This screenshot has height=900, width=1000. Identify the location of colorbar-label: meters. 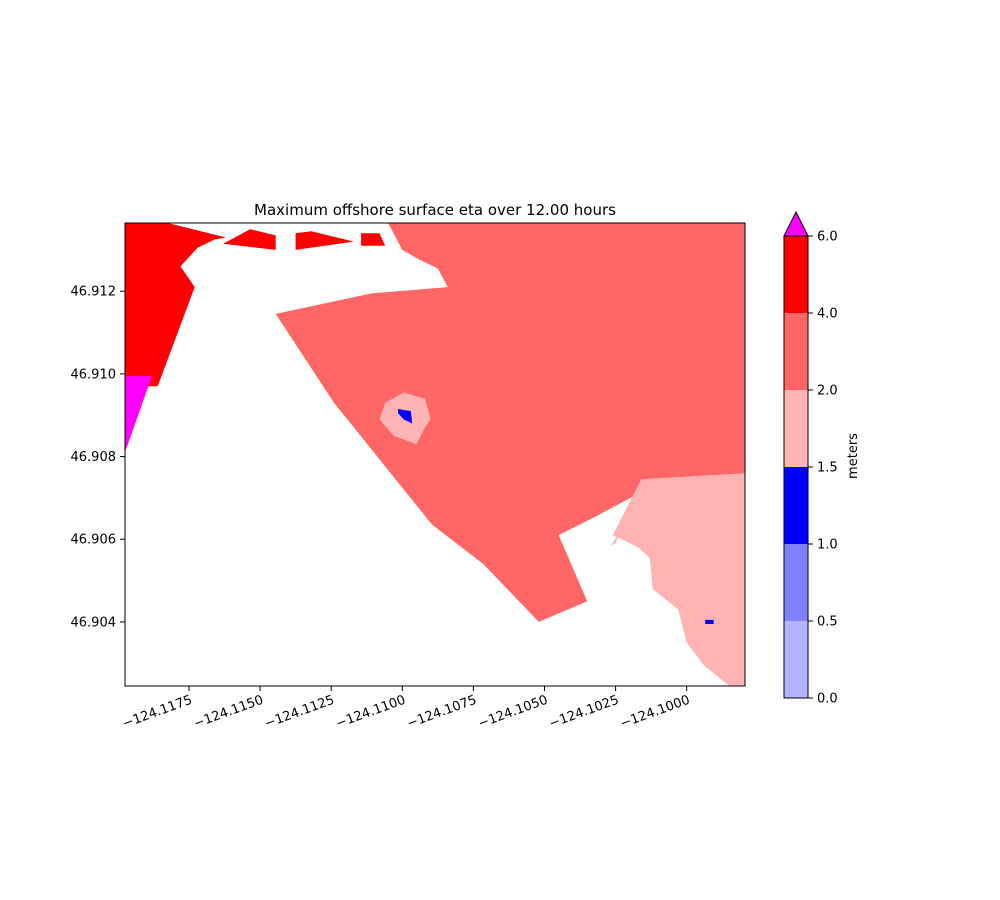
(853, 456).